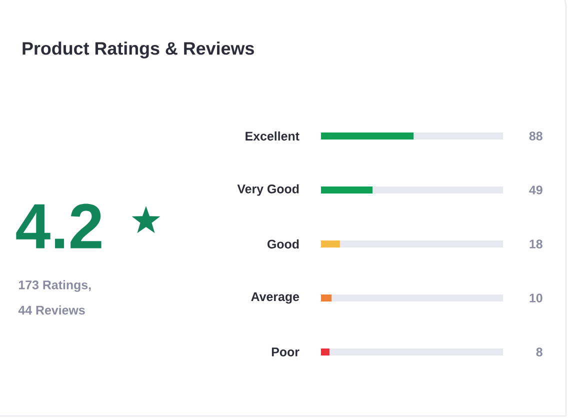 Image resolution: width=576 pixels, height=418 pixels. I want to click on text: 4.2, so click(59, 226).